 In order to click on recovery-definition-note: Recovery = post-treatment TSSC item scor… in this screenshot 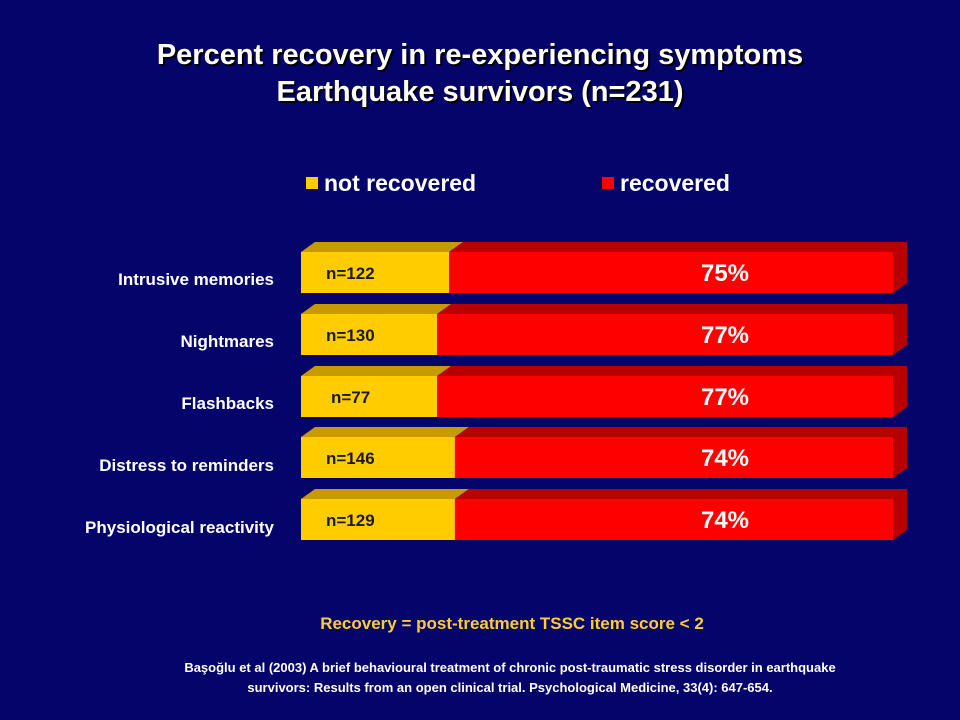, I will do `click(480, 624)`.